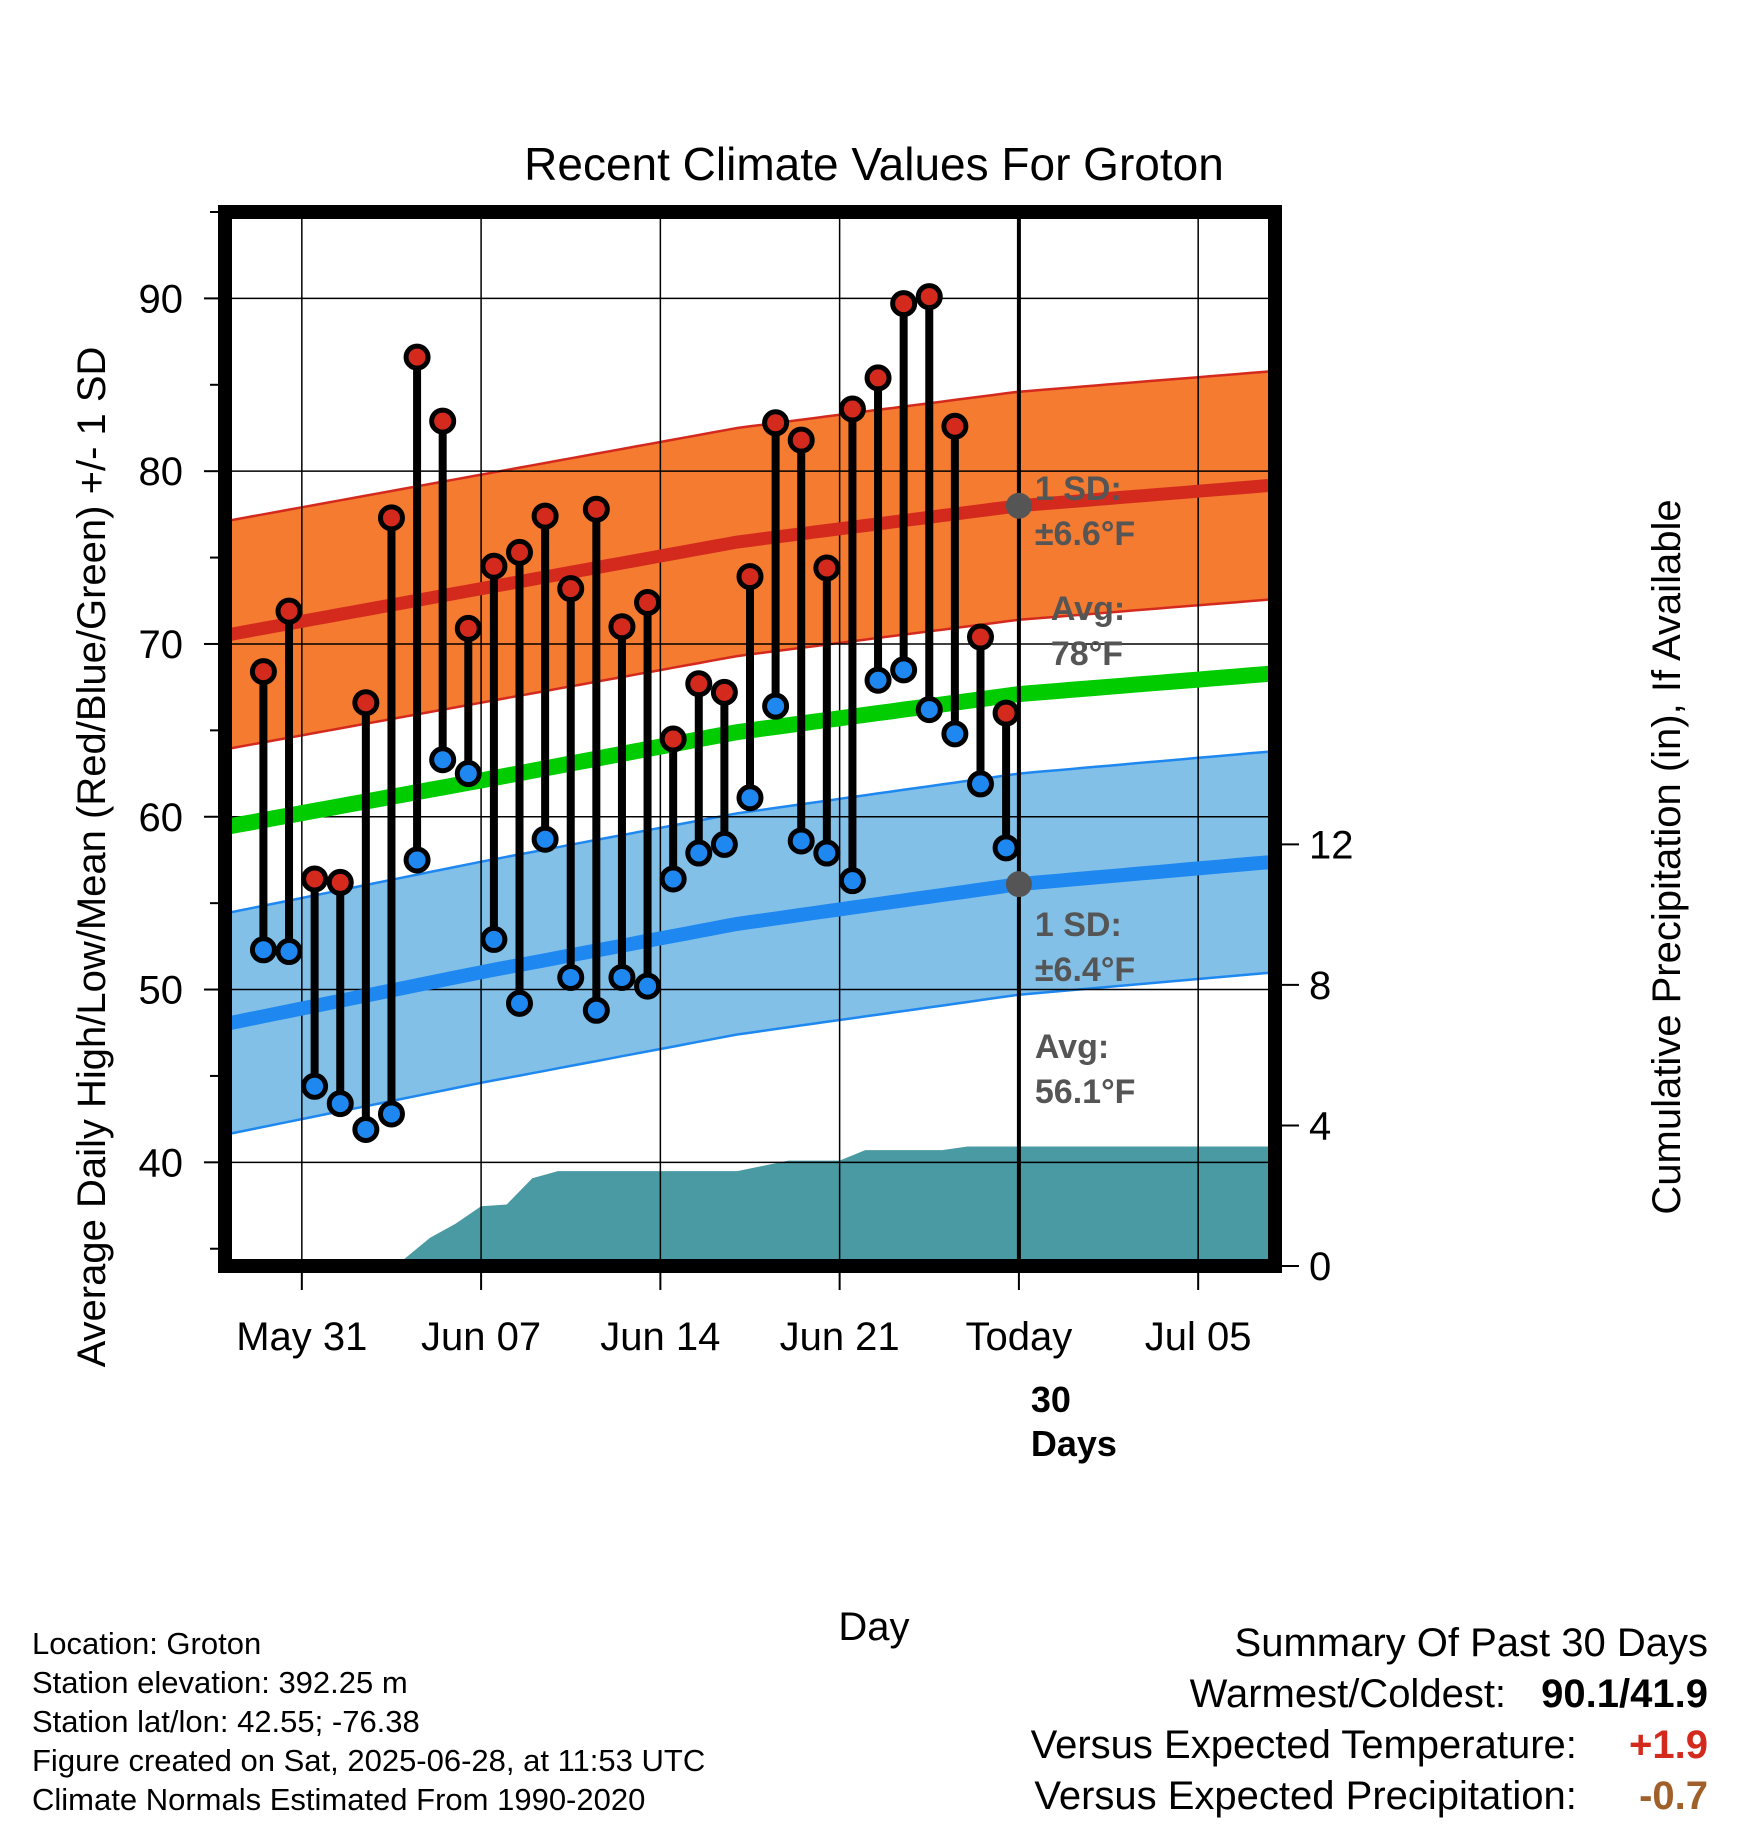 Image resolution: width=1748 pixels, height=1833 pixels. Describe the element at coordinates (220, 1682) in the screenshot. I see `elevation-text: Station elevation: 392.25 m` at that location.